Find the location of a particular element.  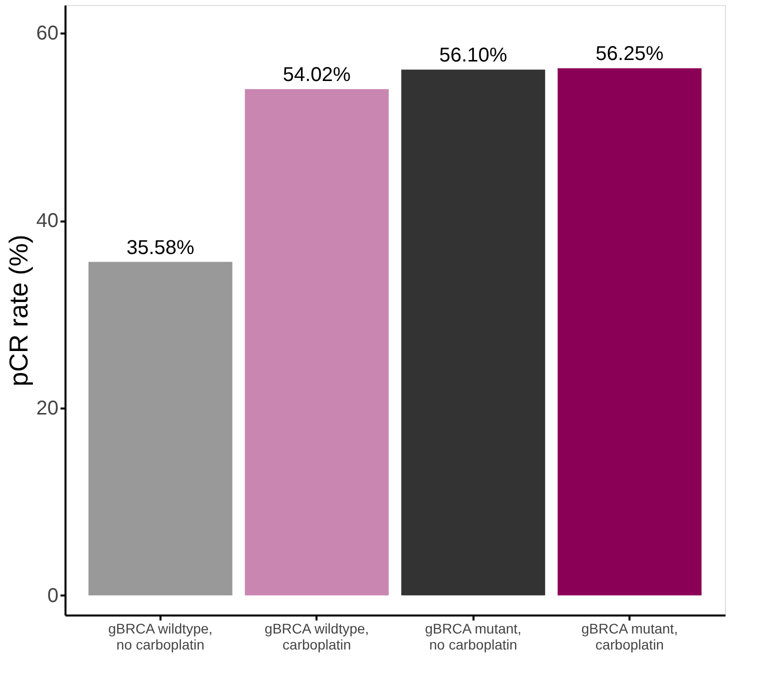

y-tick-label: 0 is located at coordinates (52, 595).